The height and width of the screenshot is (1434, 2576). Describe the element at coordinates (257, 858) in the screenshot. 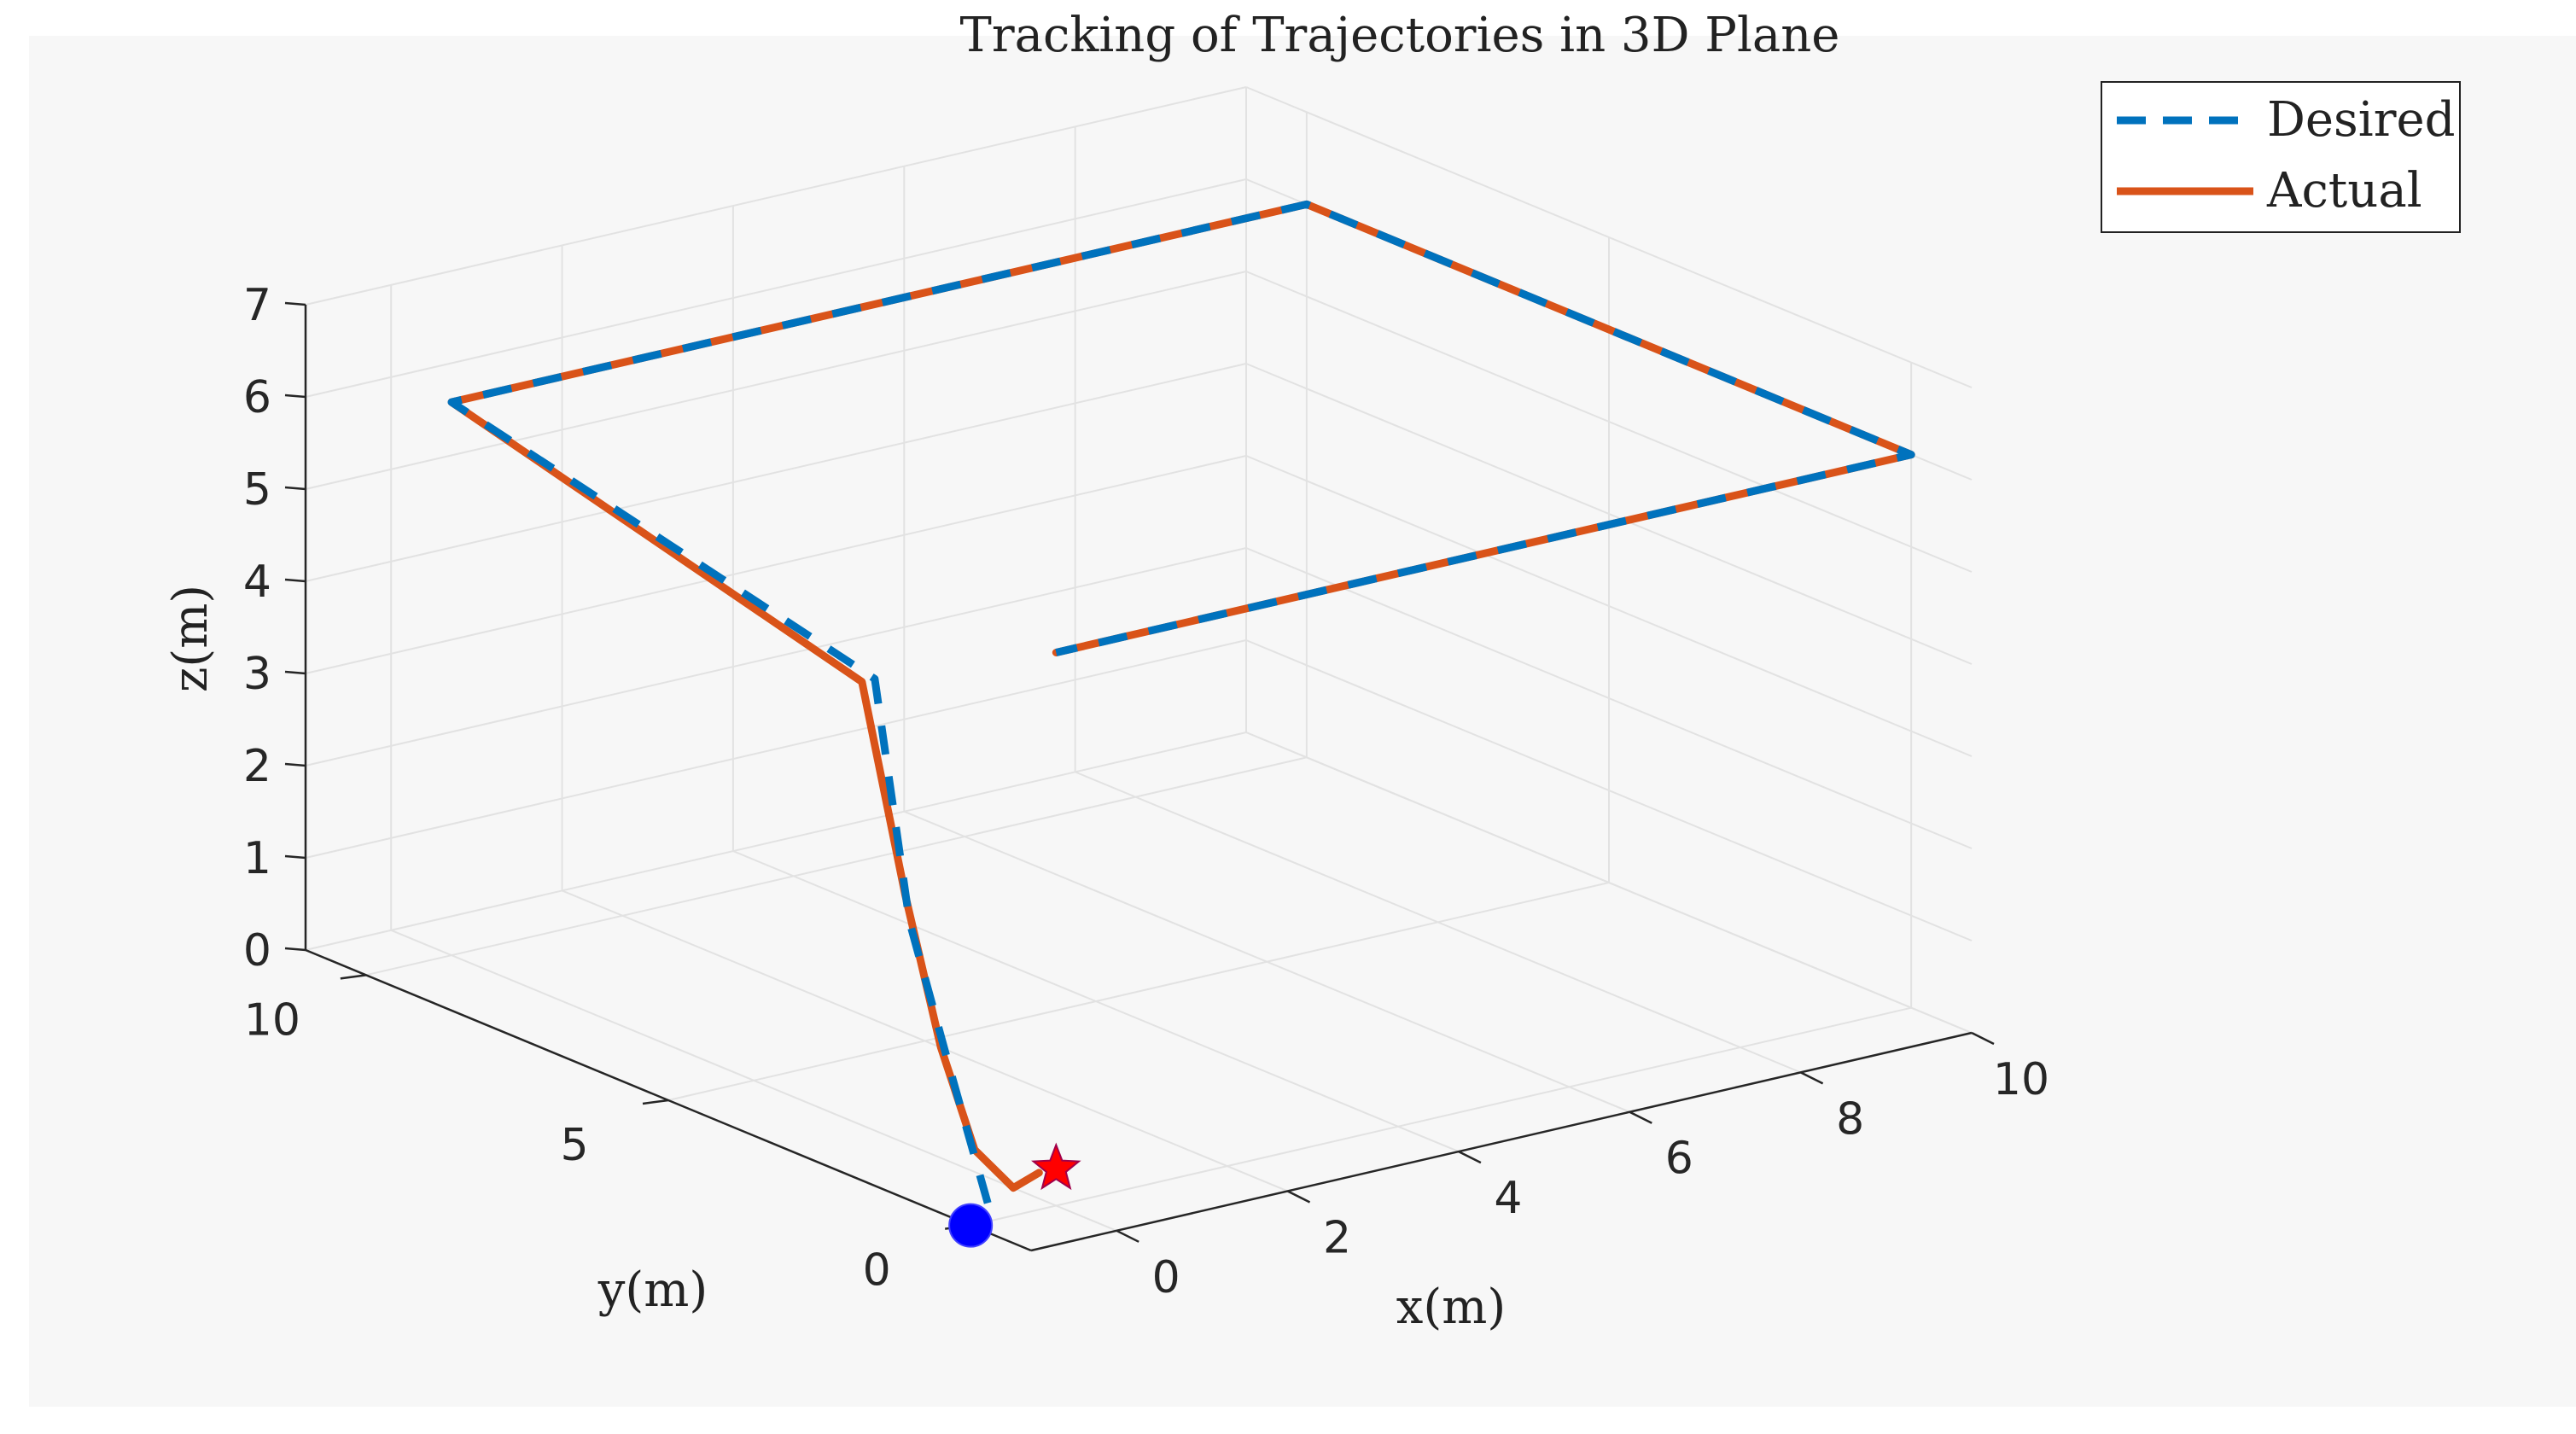

I see `z-tick-label: 1` at that location.